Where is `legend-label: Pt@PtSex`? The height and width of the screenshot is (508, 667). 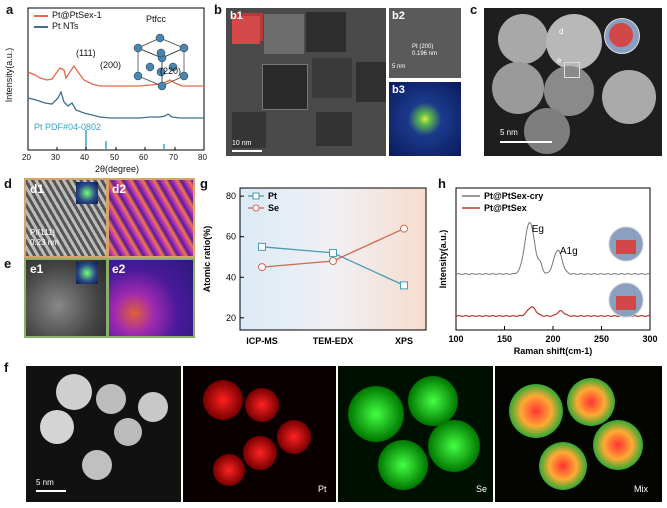
legend-label: Pt@PtSex is located at coordinates (505, 208).